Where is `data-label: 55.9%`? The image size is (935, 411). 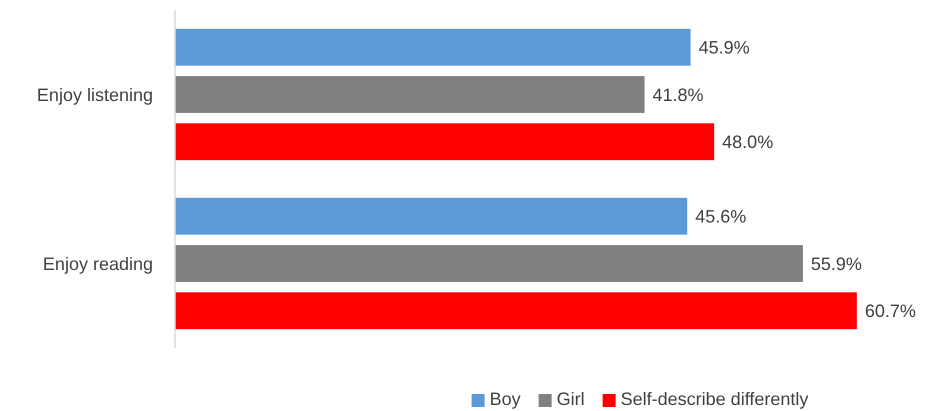
data-label: 55.9% is located at coordinates (836, 264).